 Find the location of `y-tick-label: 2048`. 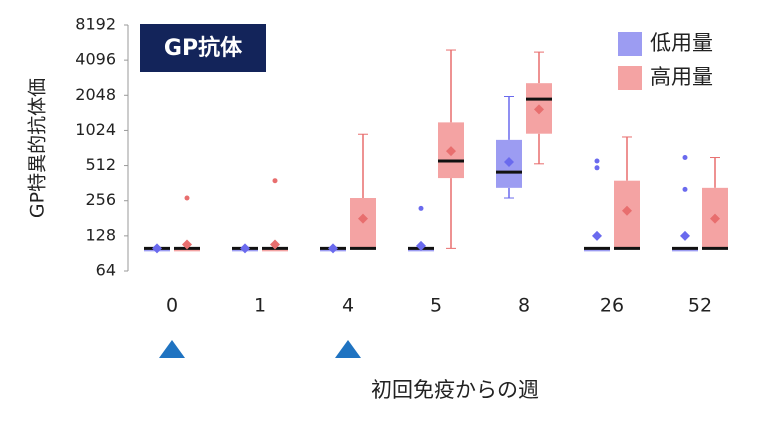

y-tick-label: 2048 is located at coordinates (95, 94).